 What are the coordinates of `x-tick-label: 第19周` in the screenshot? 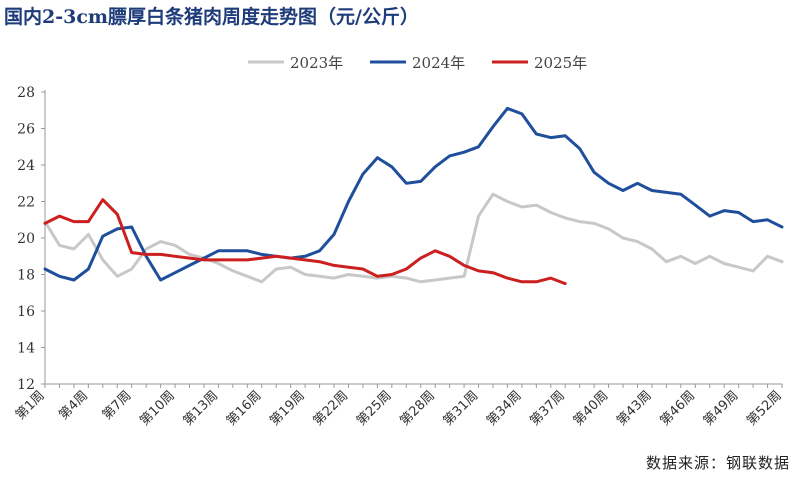 It's located at (287, 408).